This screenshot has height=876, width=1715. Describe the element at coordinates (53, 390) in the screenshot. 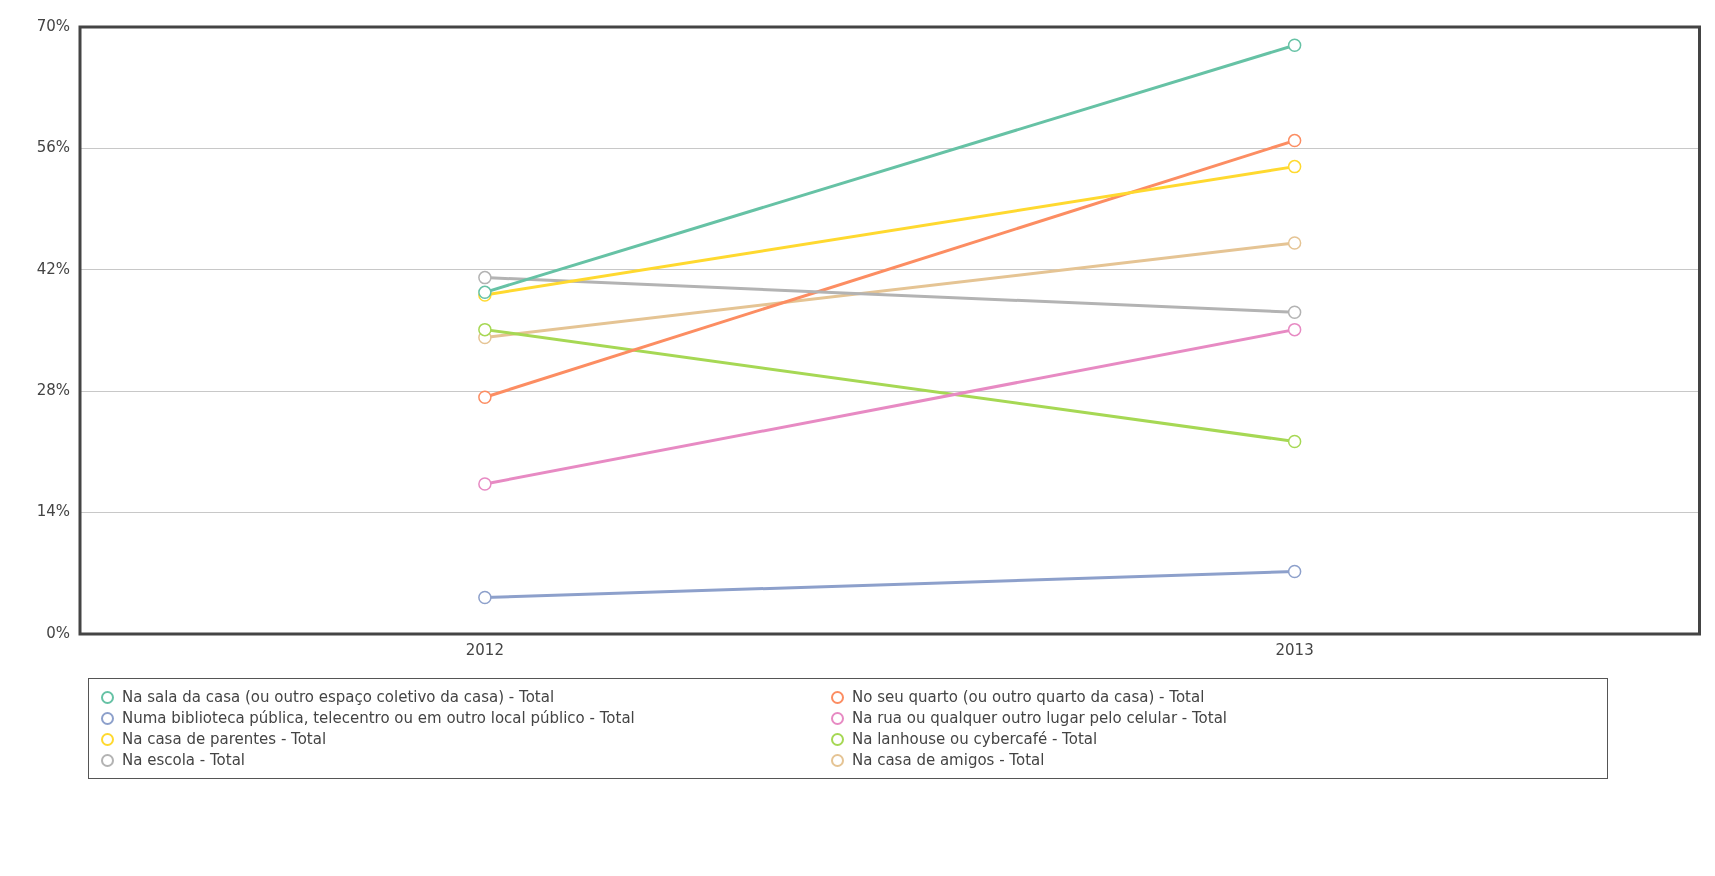

I see `y-tick-label: 28%` at that location.